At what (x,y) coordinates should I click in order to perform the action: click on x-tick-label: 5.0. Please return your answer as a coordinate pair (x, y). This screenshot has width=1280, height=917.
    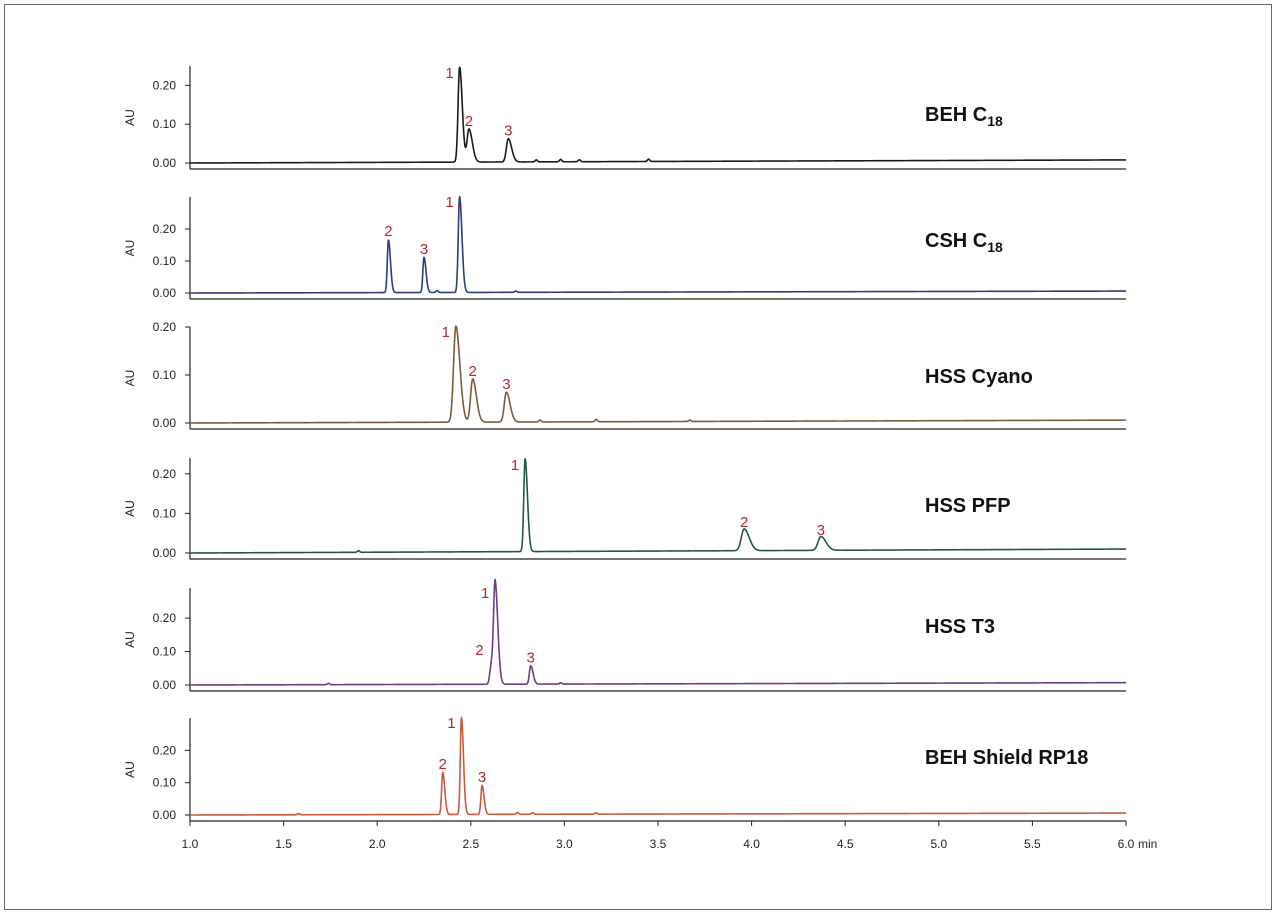
    Looking at the image, I should click on (938, 844).